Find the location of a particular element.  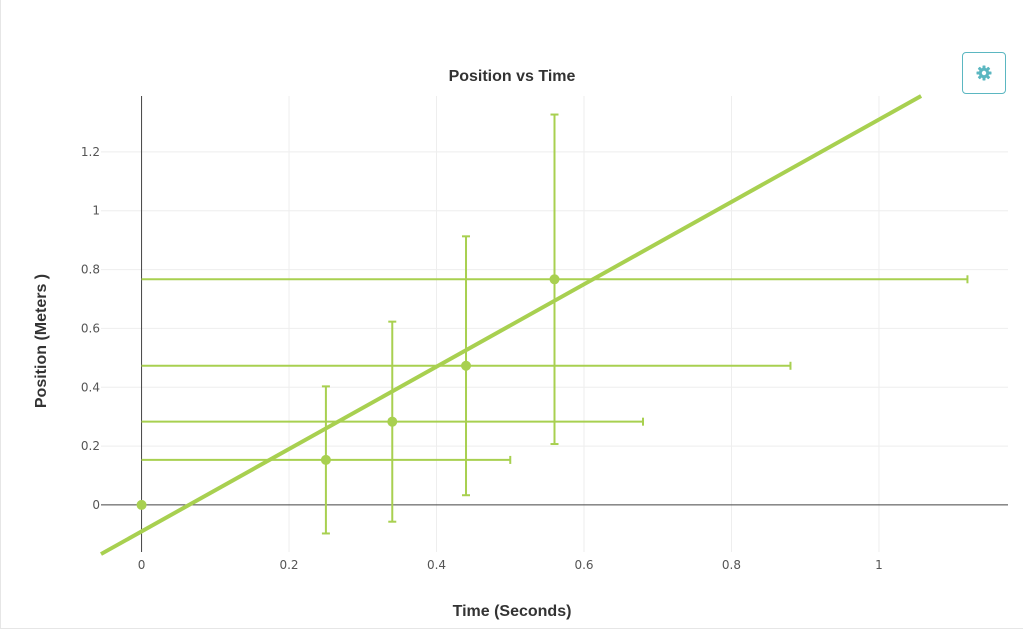

y-tick-label: 1 is located at coordinates (96, 211).